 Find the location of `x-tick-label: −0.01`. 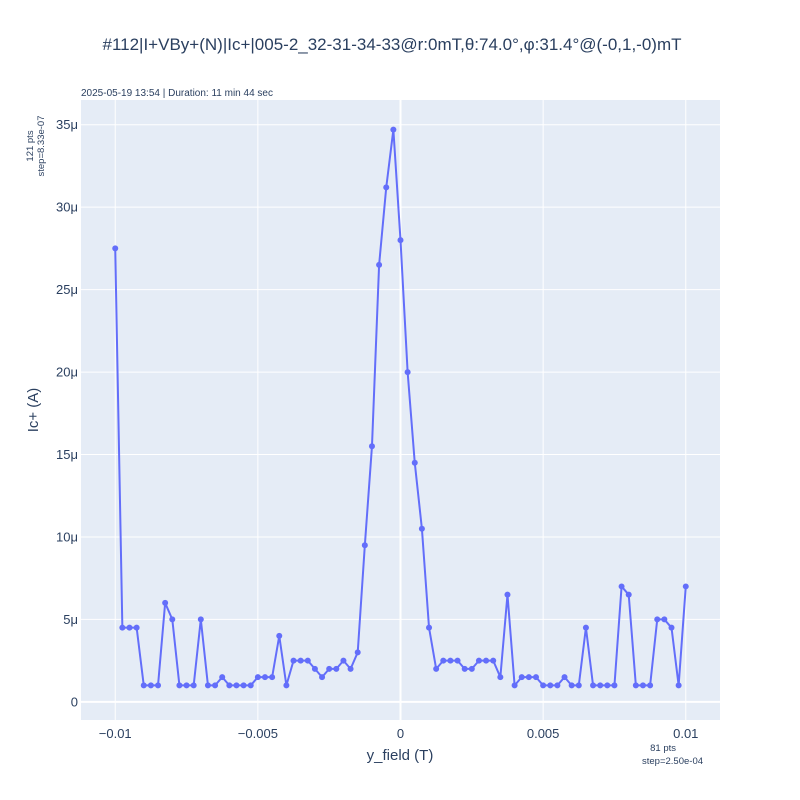

x-tick-label: −0.01 is located at coordinates (115, 733).